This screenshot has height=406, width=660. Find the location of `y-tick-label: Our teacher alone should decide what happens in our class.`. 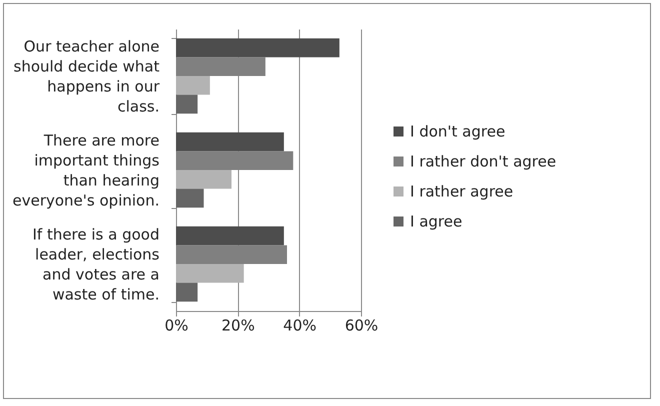

y-tick-label: Our teacher alone should decide what happens in our class. is located at coordinates (87, 77).